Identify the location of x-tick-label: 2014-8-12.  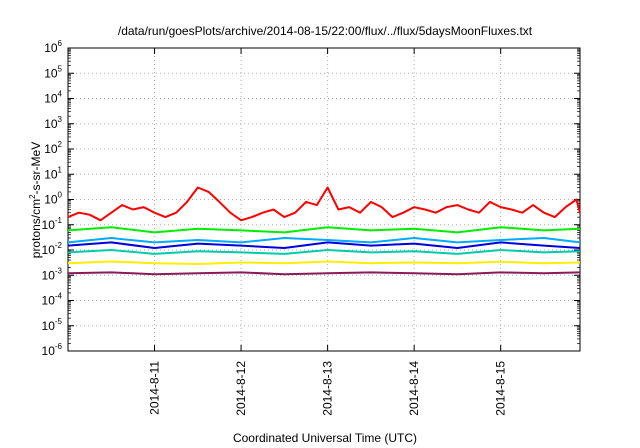
(241, 388).